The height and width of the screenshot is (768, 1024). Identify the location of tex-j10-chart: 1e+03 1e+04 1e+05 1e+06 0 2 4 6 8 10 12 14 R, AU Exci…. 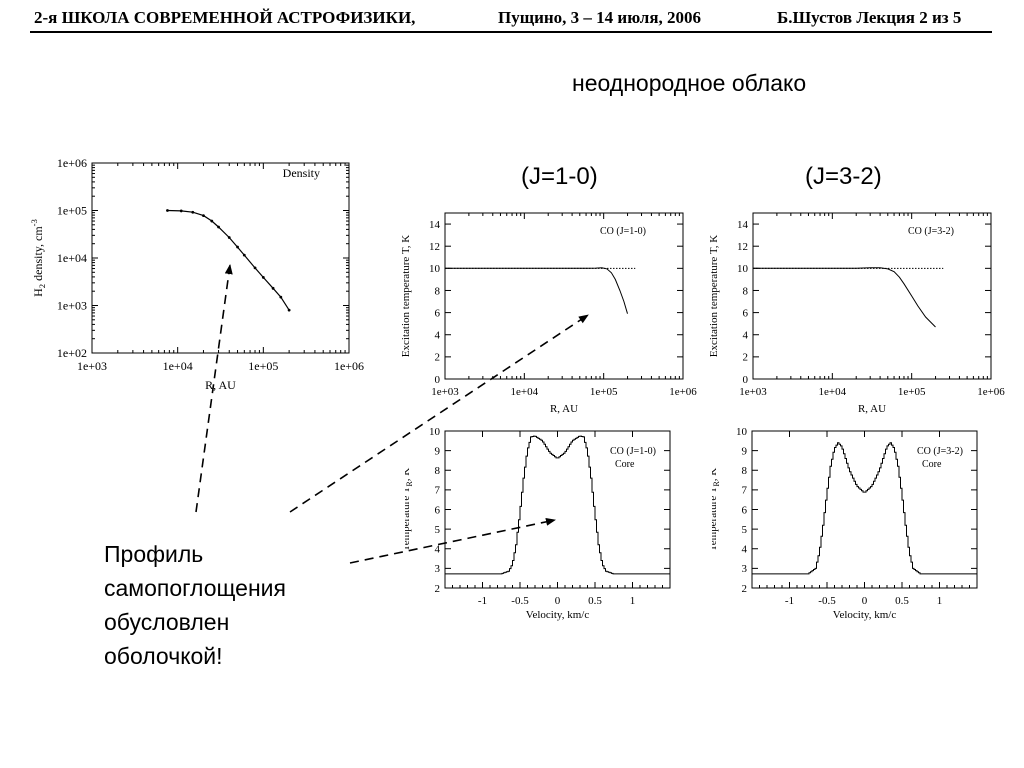
(548, 313).